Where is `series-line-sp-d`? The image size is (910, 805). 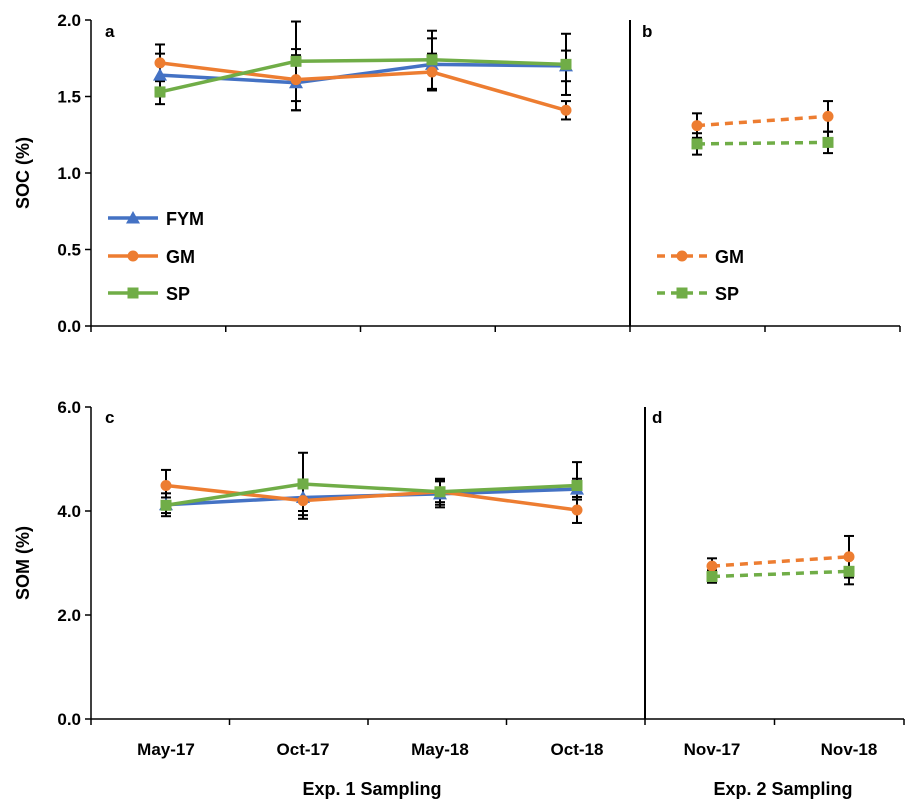 series-line-sp-d is located at coordinates (780, 574).